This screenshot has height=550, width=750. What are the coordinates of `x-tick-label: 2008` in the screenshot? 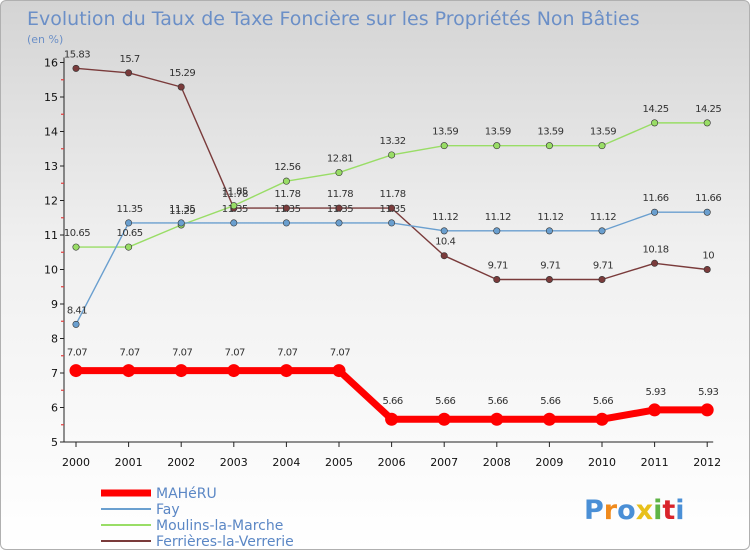 It's located at (497, 462).